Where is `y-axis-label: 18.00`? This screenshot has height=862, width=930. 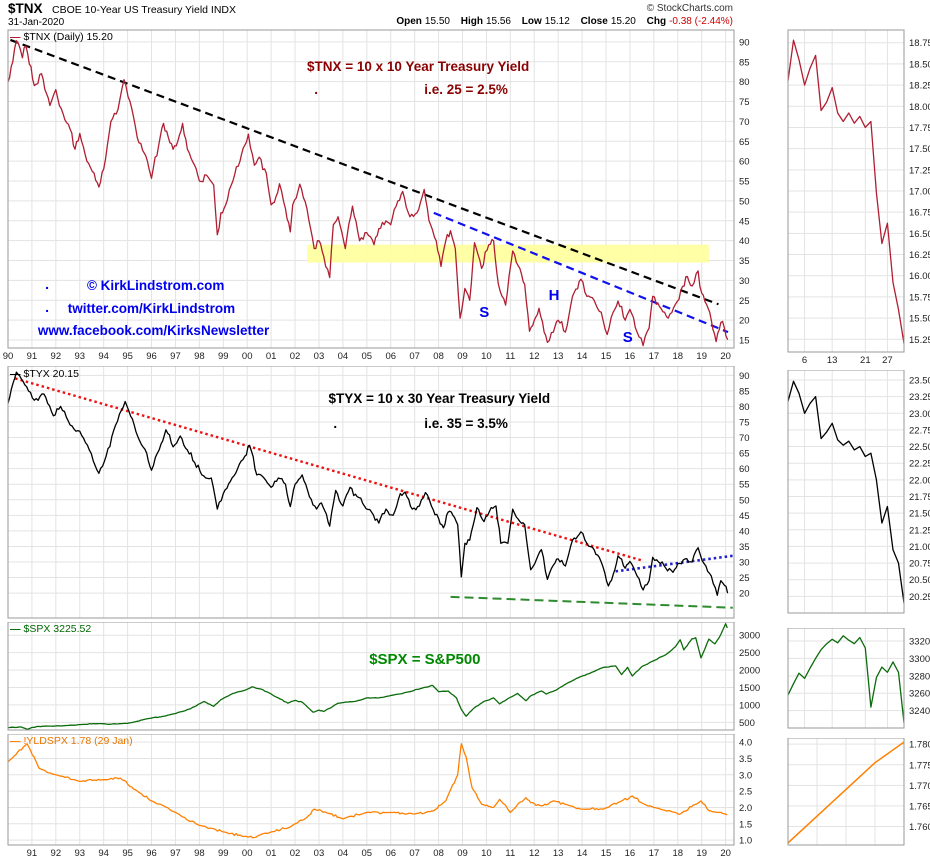
y-axis-label: 18.00 is located at coordinates (919, 107).